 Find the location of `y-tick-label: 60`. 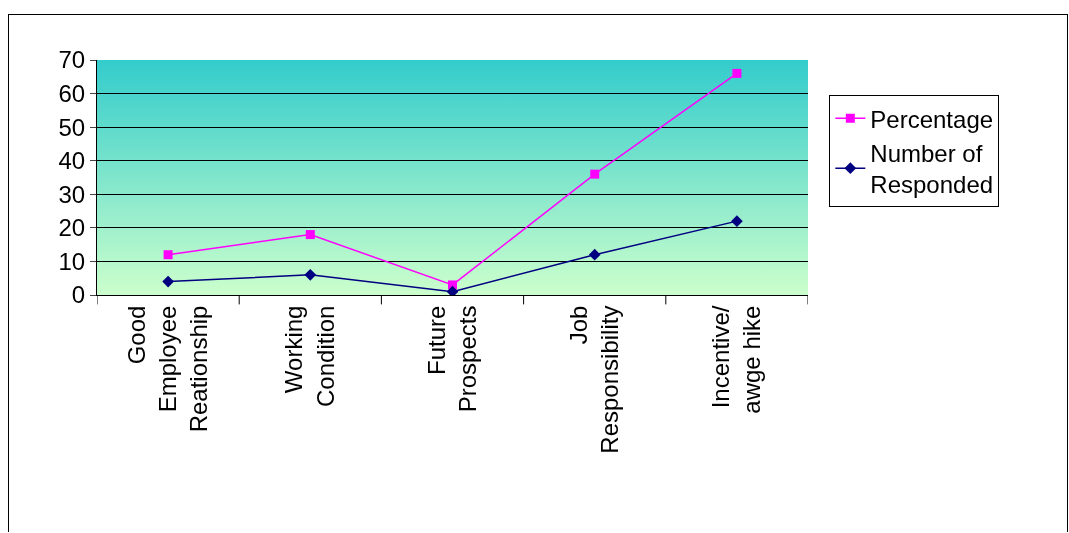

y-tick-label: 60 is located at coordinates (72, 93).